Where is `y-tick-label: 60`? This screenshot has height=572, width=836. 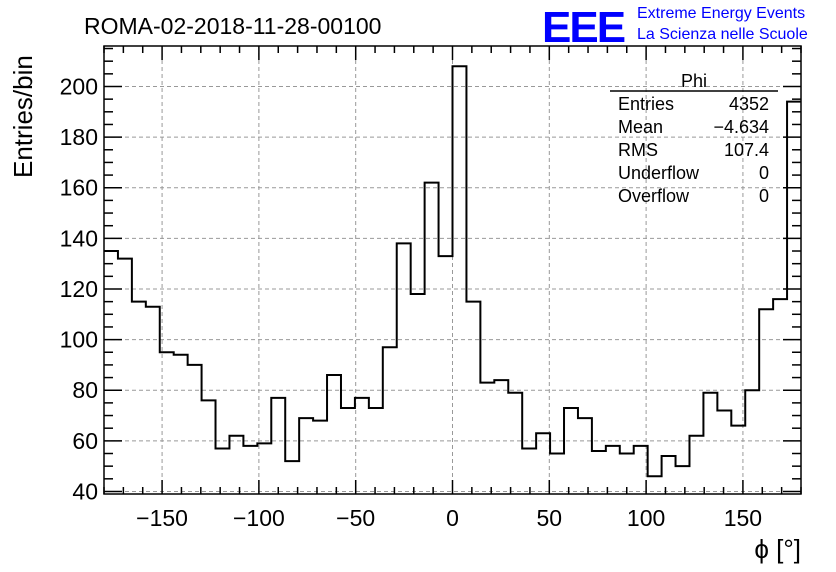
y-tick-label: 60 is located at coordinates (85, 441).